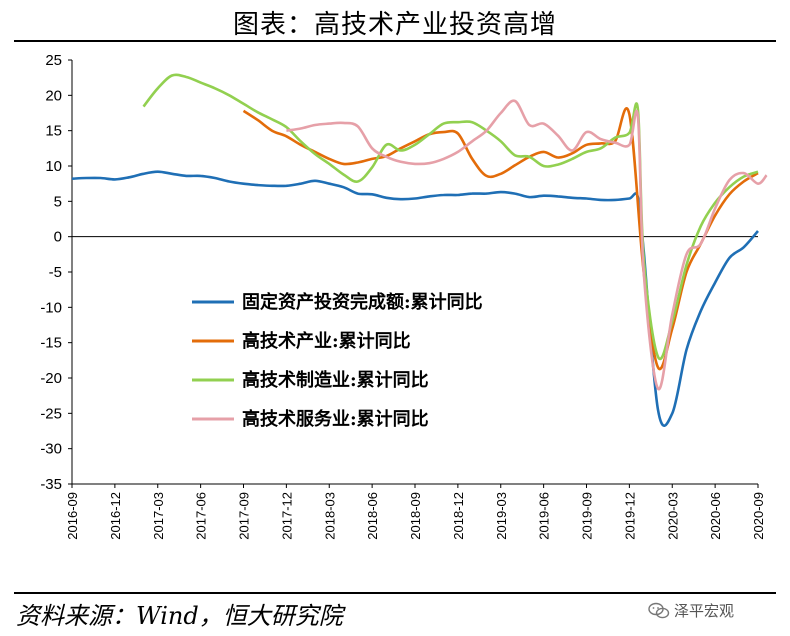 This screenshot has width=790, height=636. I want to click on page-title: 图表：高技术产业投资高增, so click(394, 25).